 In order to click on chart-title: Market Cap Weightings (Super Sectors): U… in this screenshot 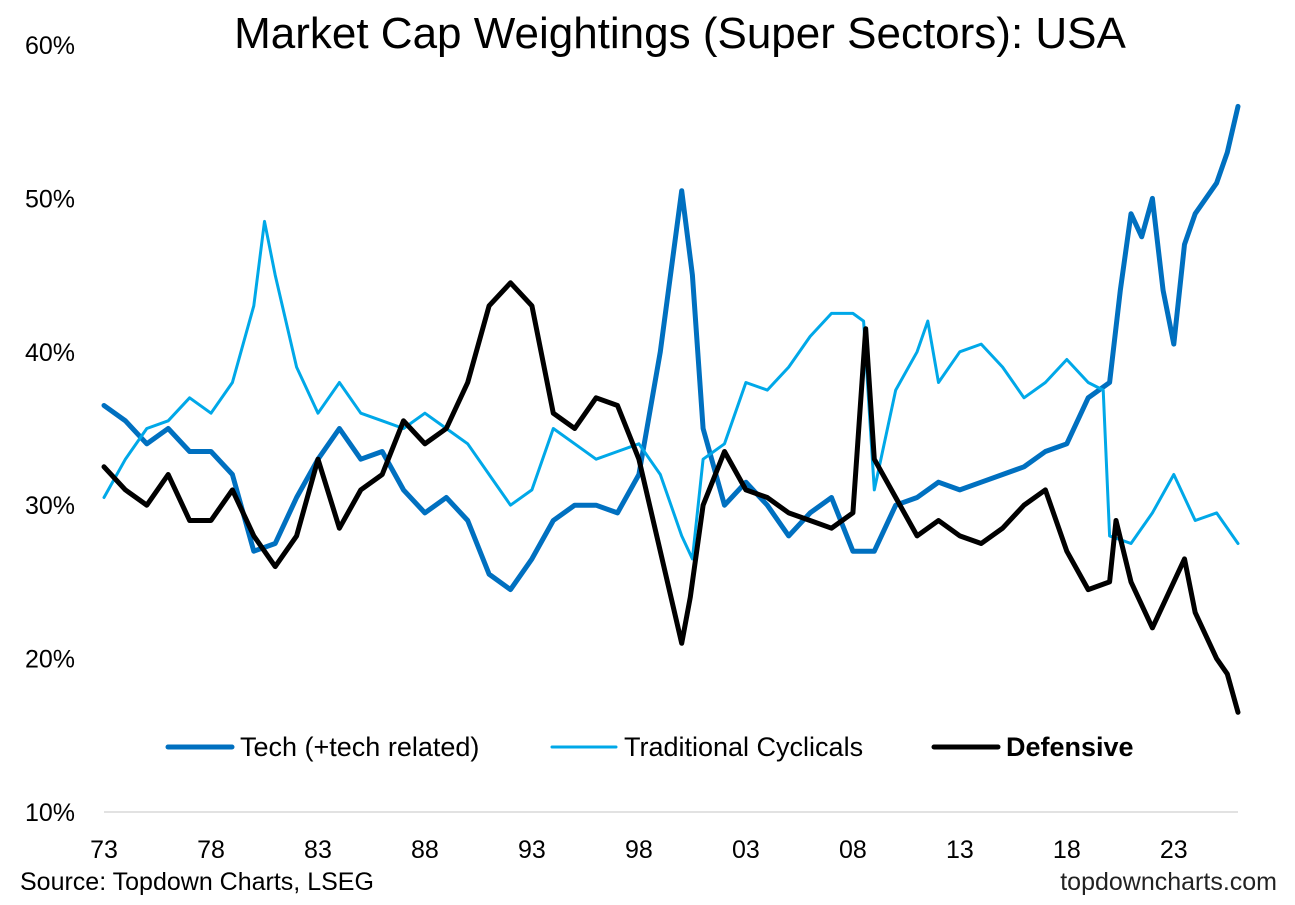, I will do `click(680, 33)`.